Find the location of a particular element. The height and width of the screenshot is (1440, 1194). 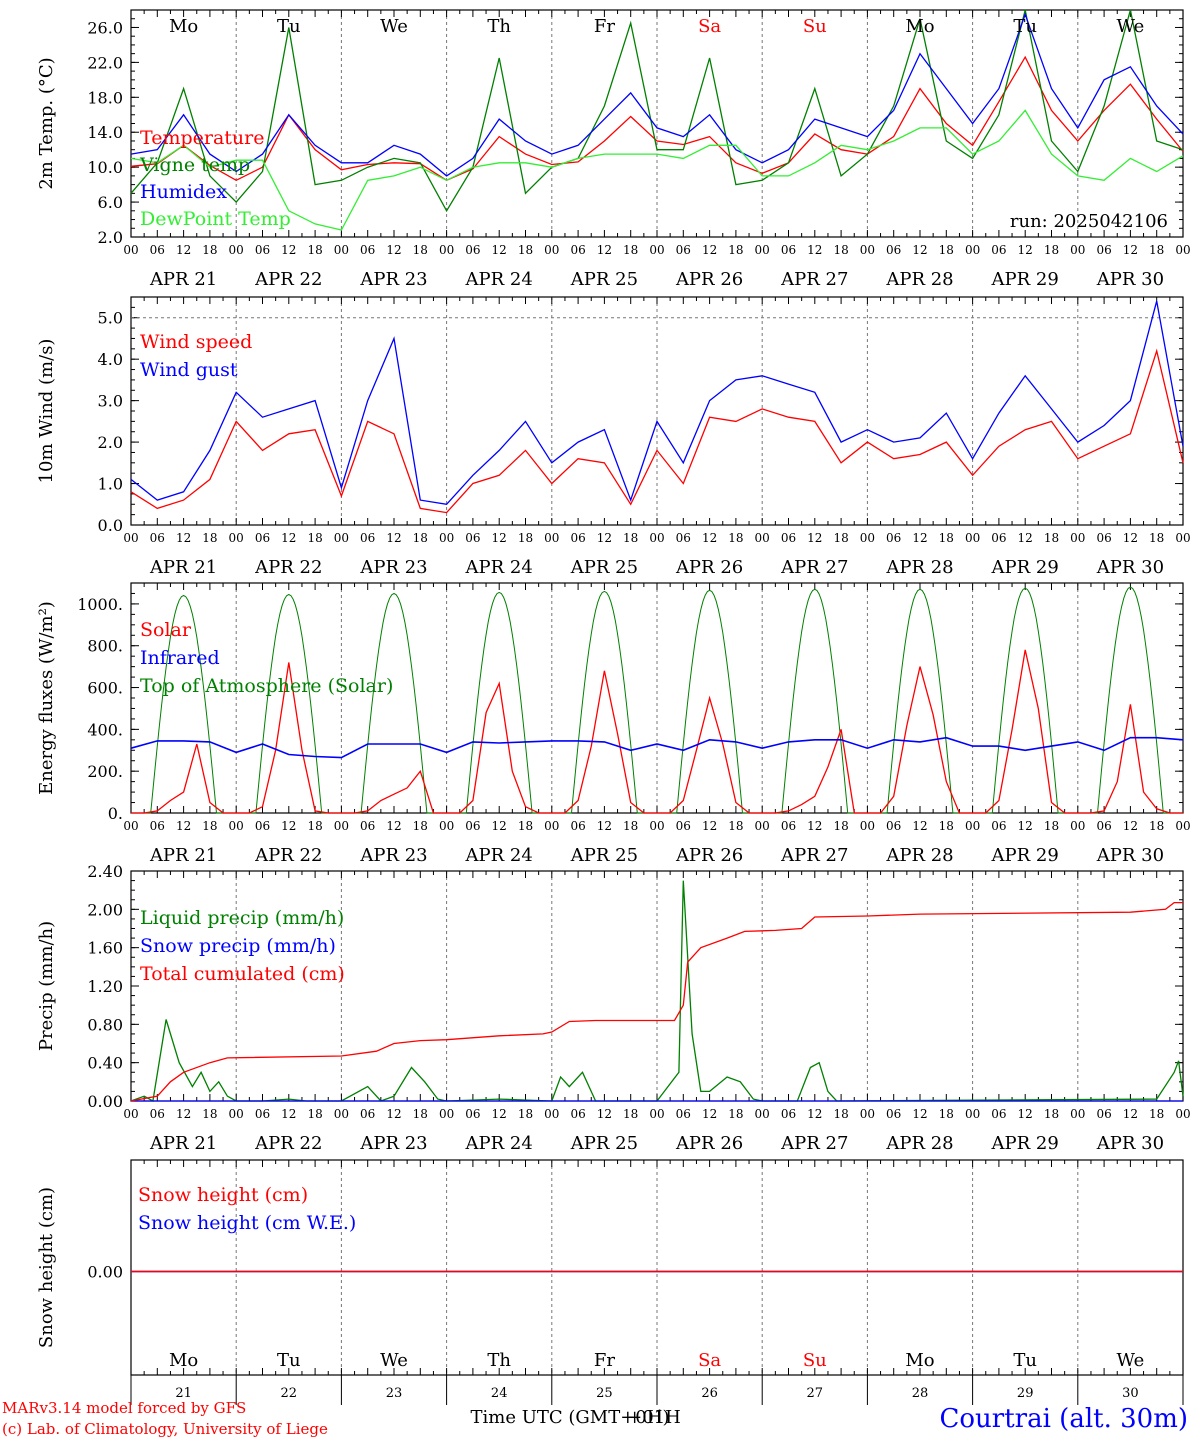

y-tick-label: 4.0 is located at coordinates (110, 359).